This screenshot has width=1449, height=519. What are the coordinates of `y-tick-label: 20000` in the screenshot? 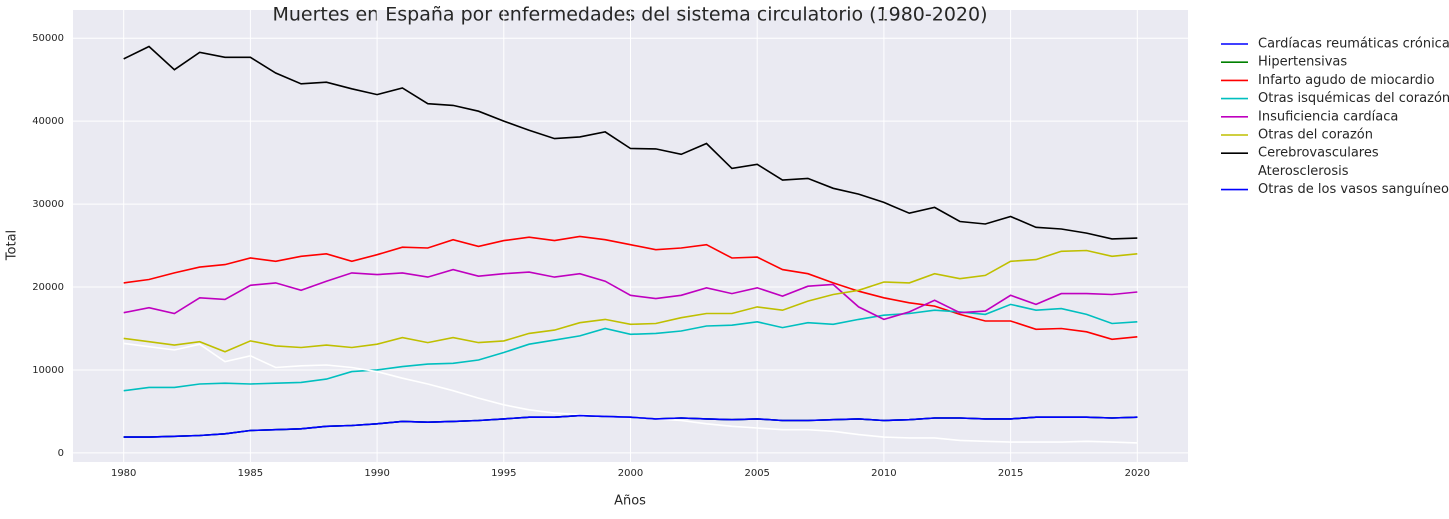 It's located at (48, 287).